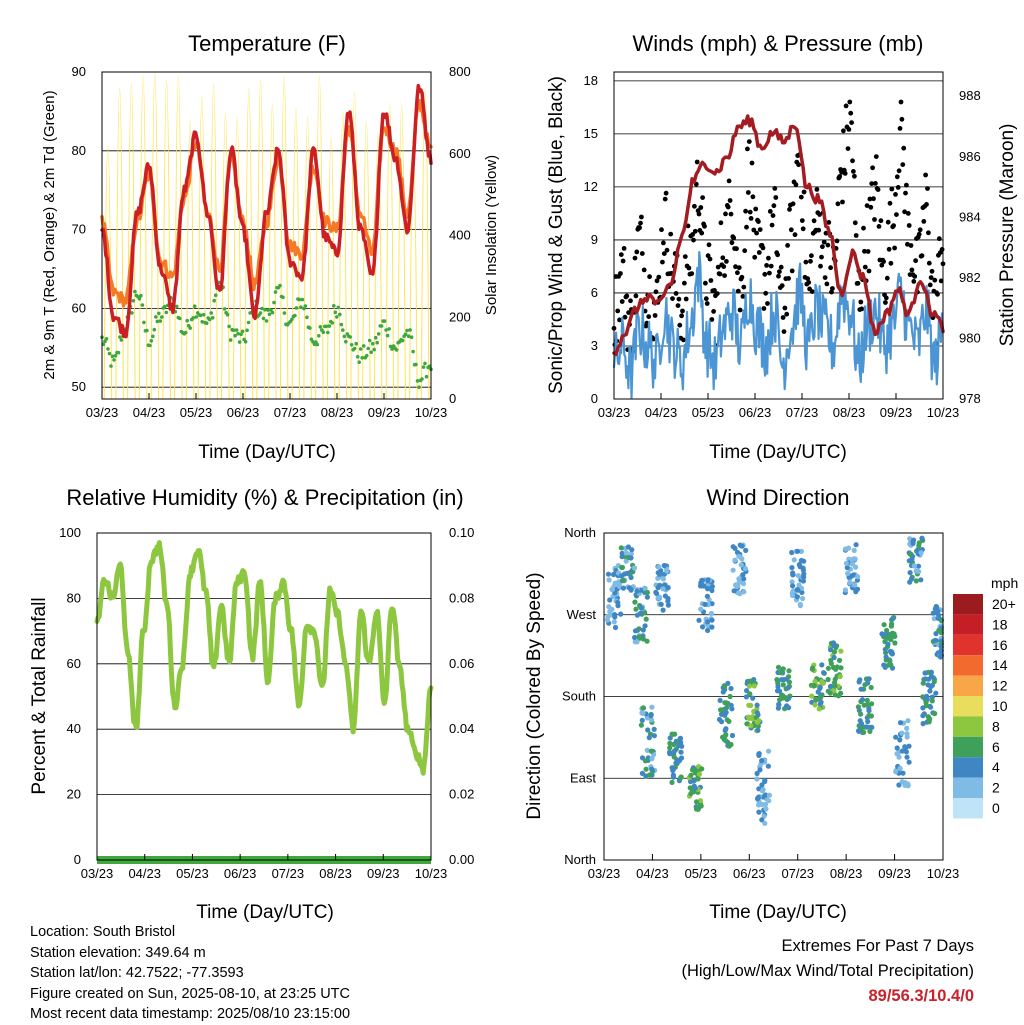  I want to click on speed-legend-swatch, so click(968, 624).